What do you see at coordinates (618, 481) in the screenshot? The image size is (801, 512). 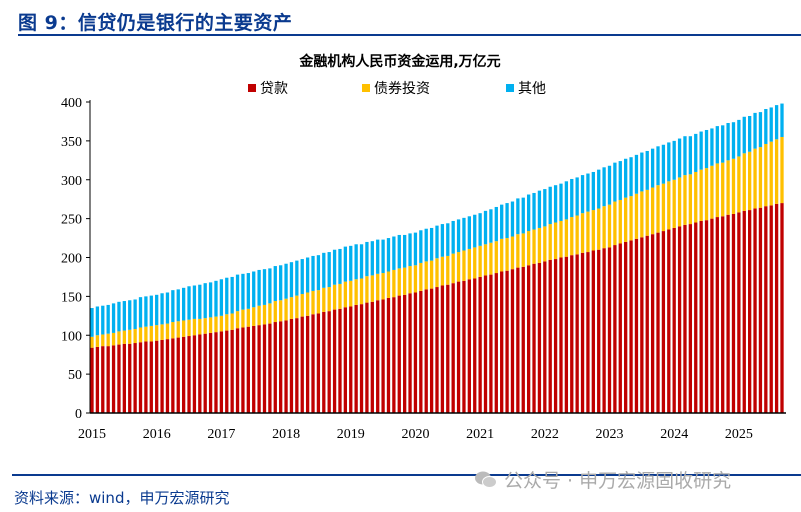 I see `watermark-text: 公众号 · 申万宏源固收研究` at bounding box center [618, 481].